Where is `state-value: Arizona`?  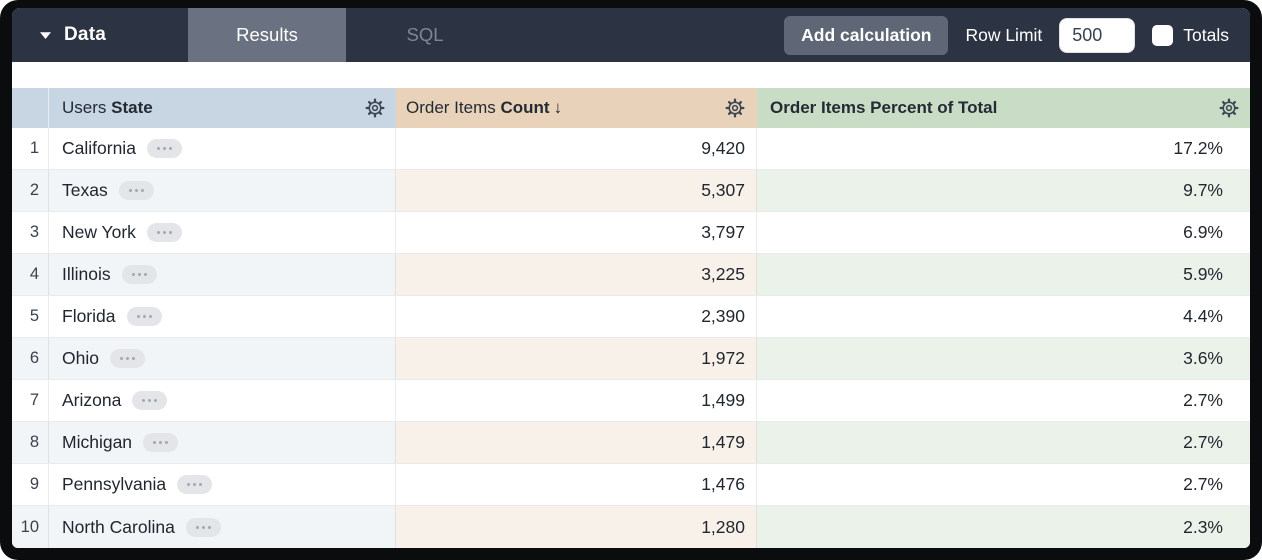
state-value: Arizona is located at coordinates (92, 400).